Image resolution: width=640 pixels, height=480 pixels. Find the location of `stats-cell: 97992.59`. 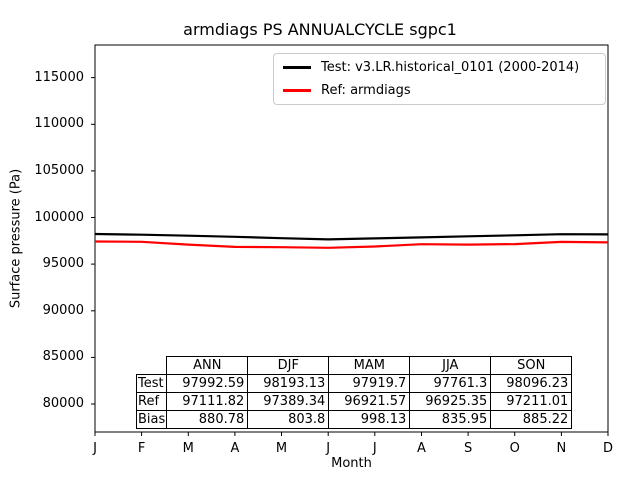

stats-cell: 97992.59 is located at coordinates (207, 383).